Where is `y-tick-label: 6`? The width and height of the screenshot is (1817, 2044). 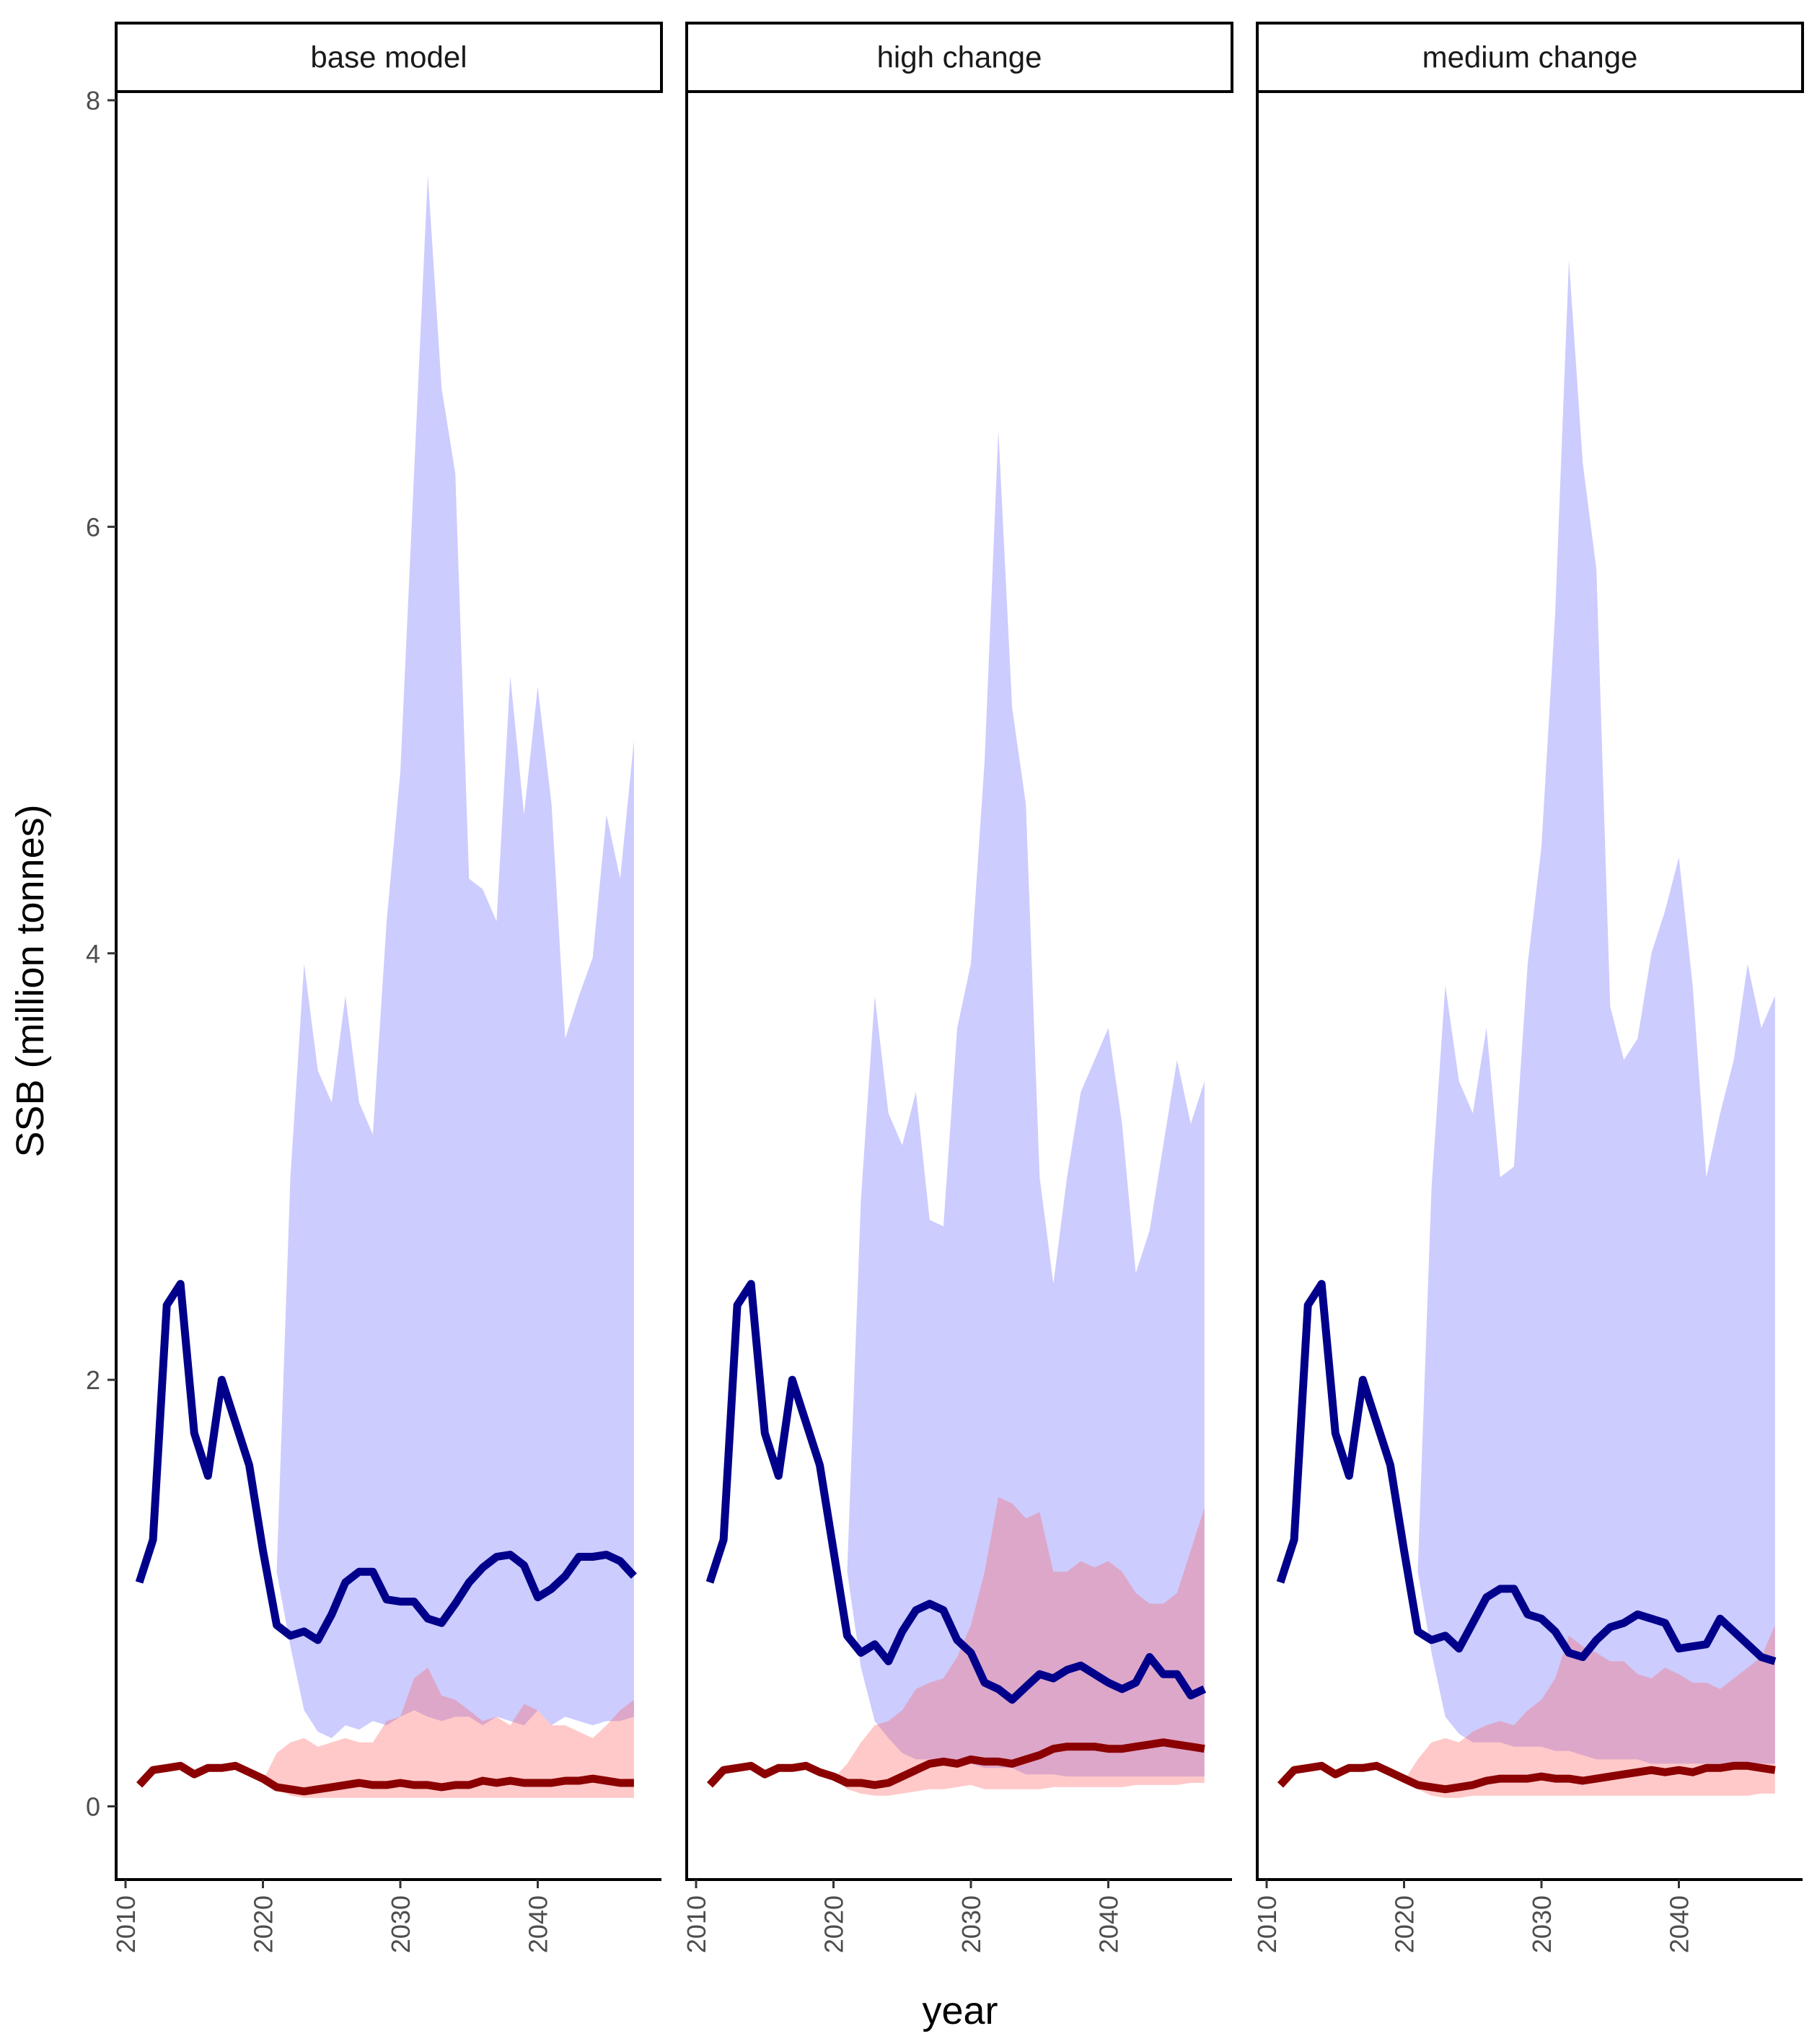
y-tick-label: 6 is located at coordinates (93, 527).